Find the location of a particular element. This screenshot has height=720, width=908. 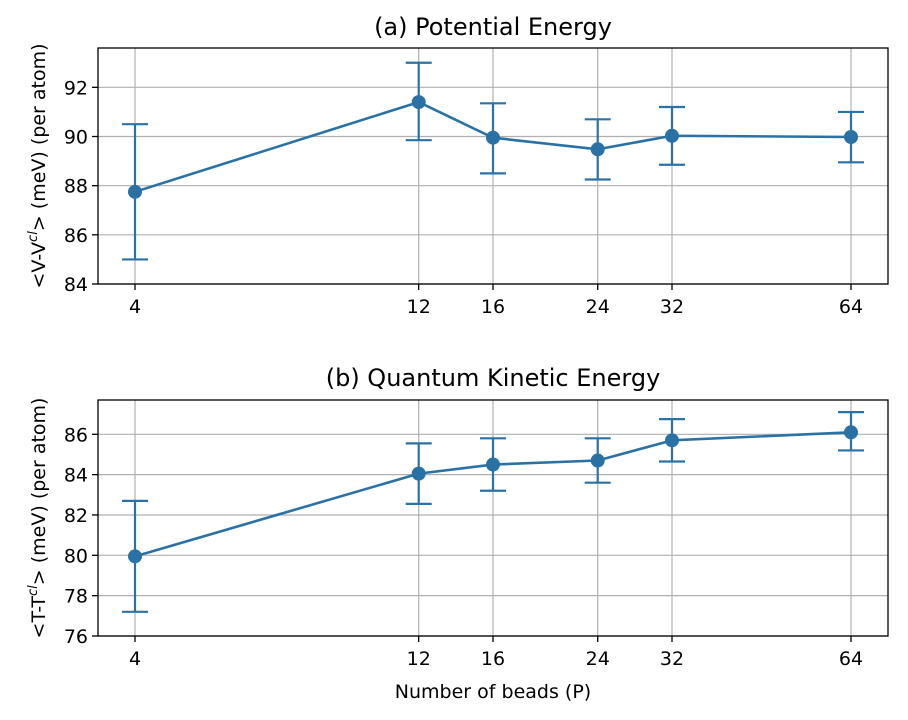

panel-b-x-tick-label: 24 is located at coordinates (598, 659).